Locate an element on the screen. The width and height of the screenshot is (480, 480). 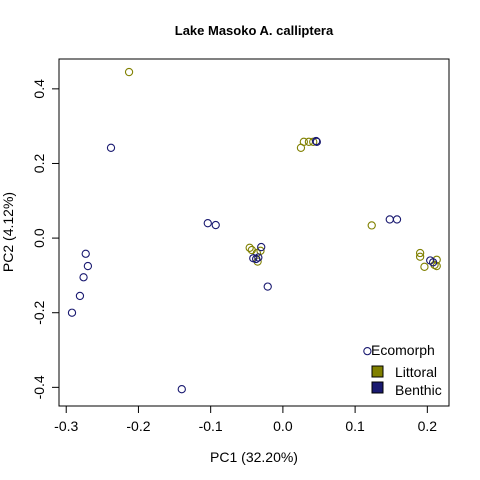
y-axis-title: PC2 (4.12%) is located at coordinates (8, 232).